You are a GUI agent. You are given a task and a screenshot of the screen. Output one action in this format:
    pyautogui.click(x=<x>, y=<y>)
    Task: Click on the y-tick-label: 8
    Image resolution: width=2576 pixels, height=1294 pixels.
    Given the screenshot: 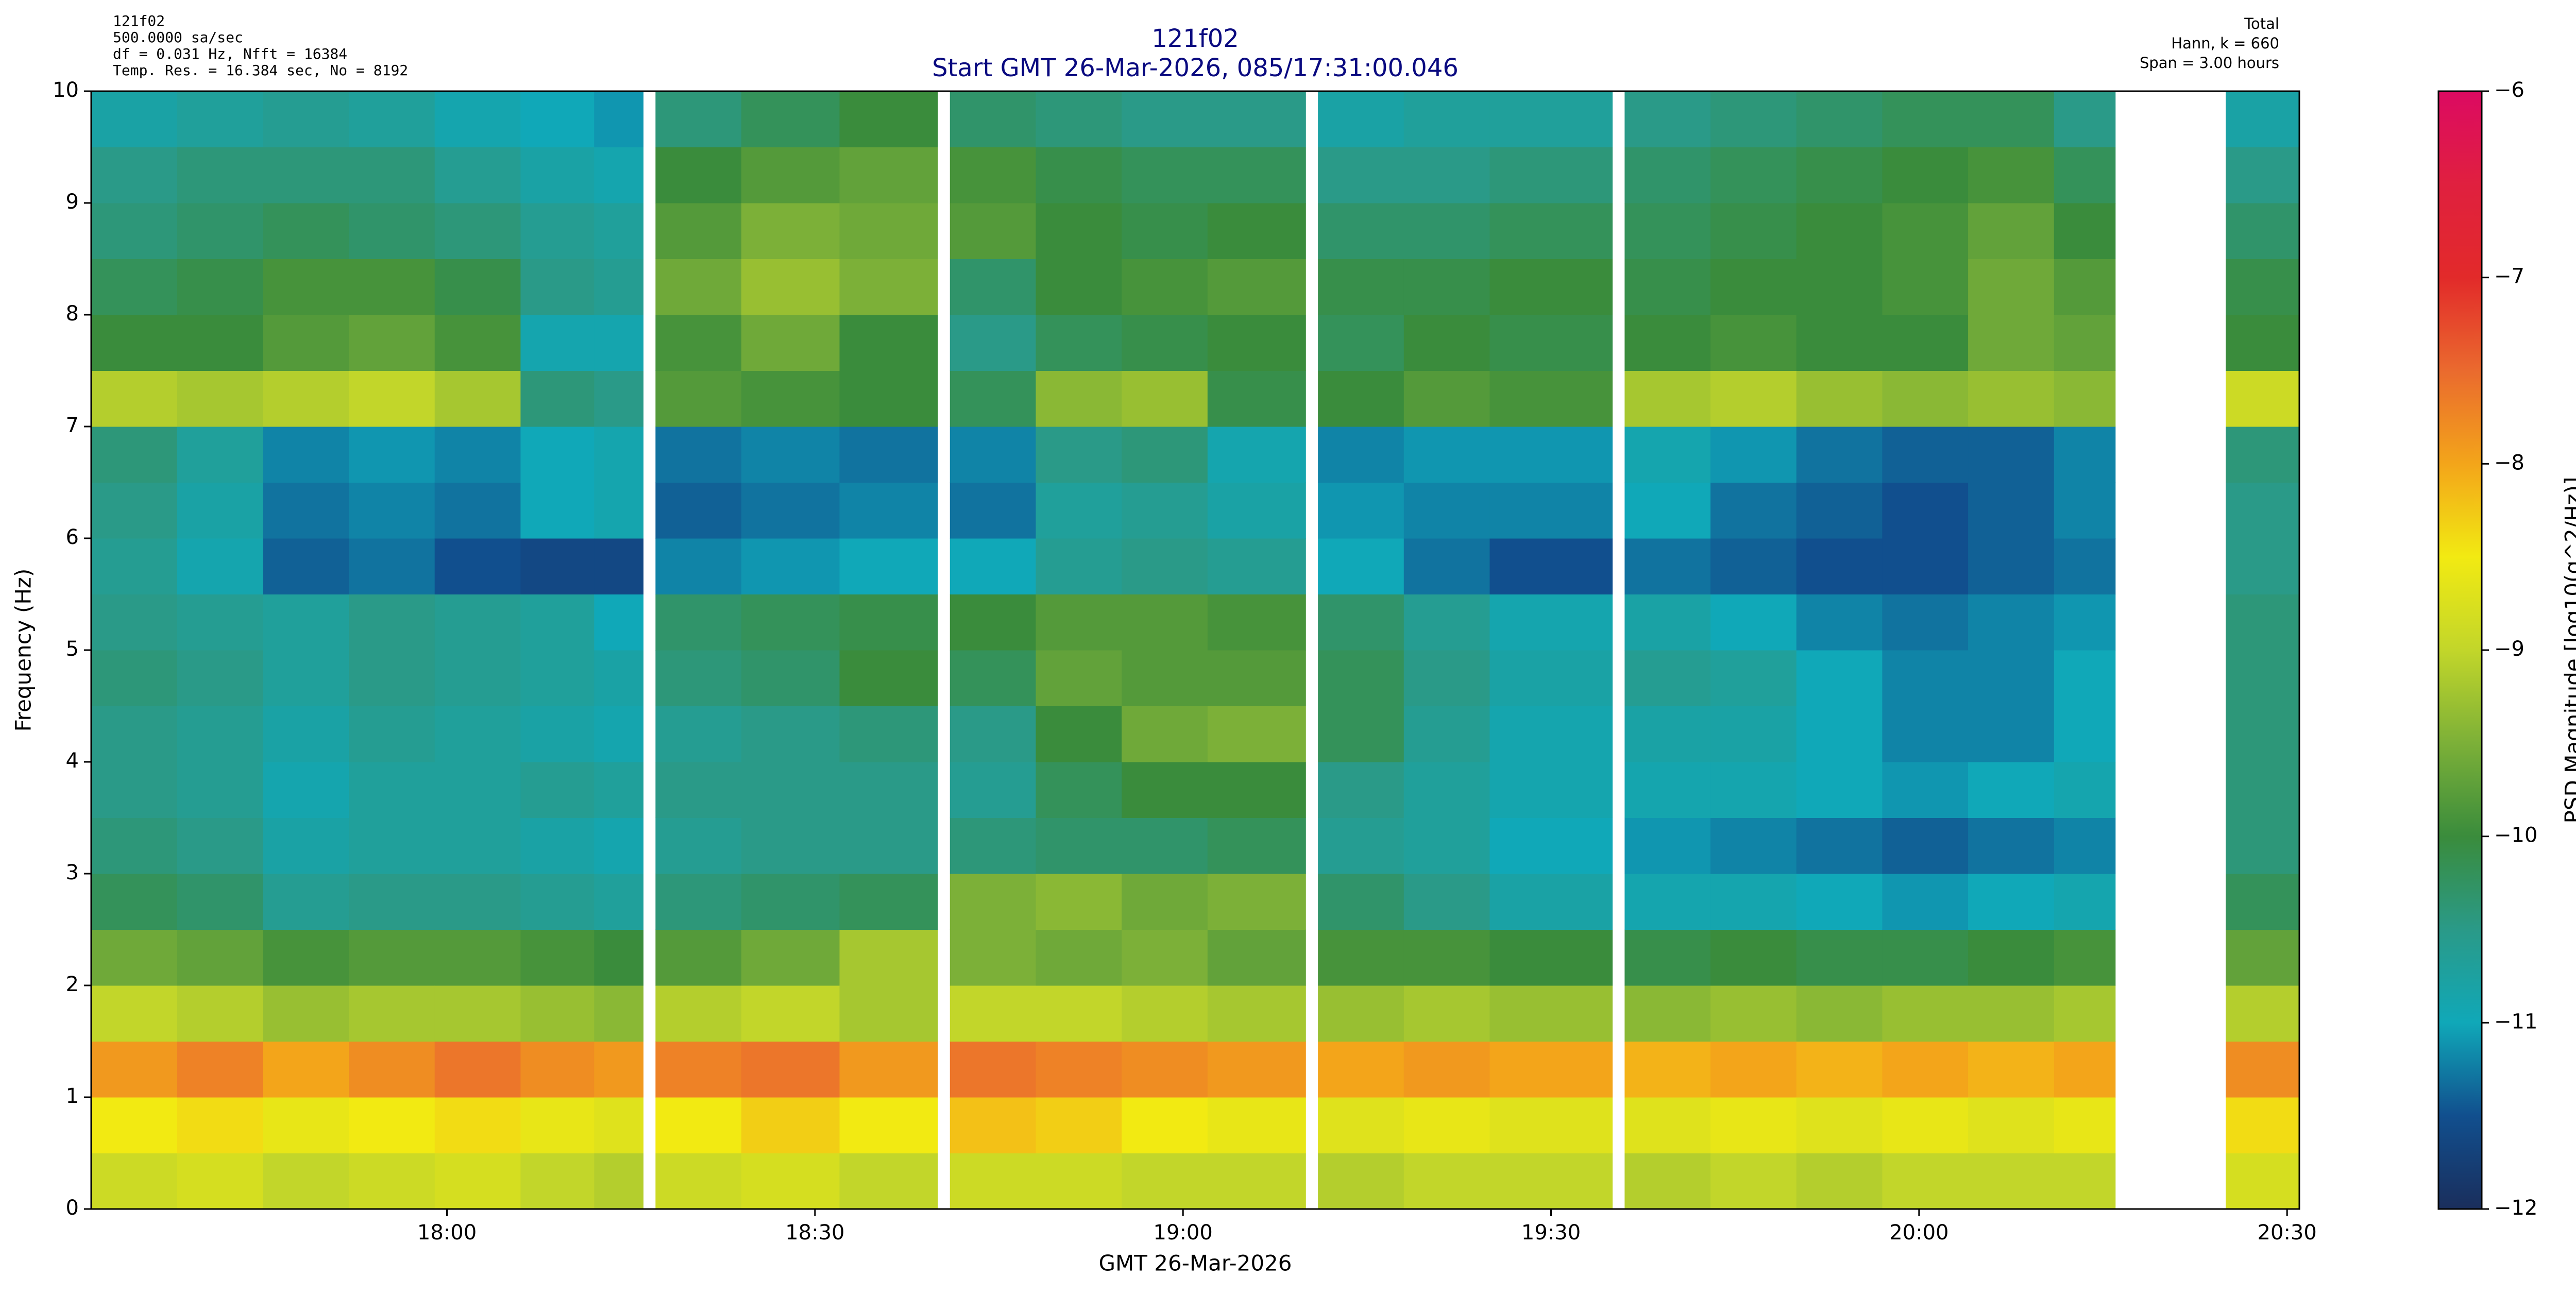 What is the action you would take?
    pyautogui.click(x=72, y=314)
    